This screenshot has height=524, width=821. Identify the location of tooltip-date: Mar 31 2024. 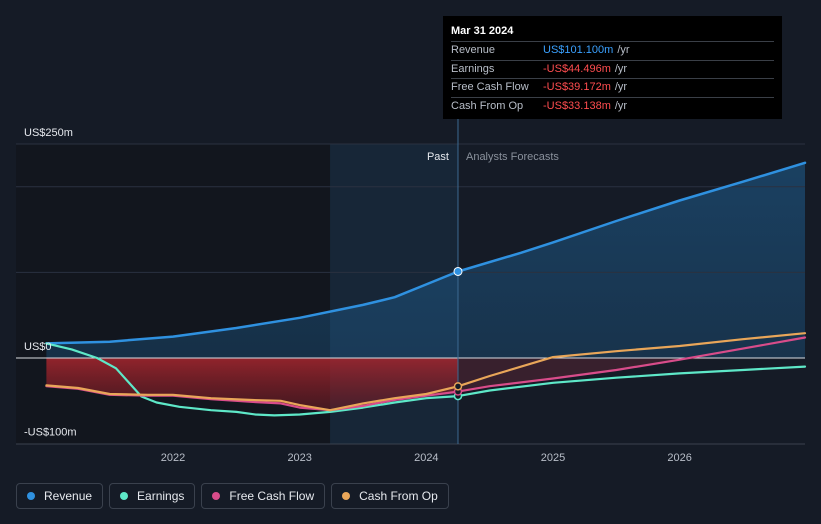
(482, 31).